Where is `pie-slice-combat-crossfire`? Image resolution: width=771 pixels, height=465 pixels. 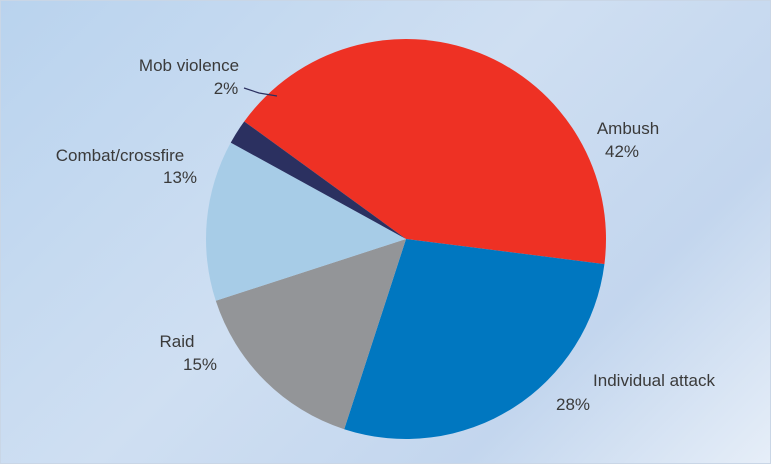 pie-slice-combat-crossfire is located at coordinates (306, 221).